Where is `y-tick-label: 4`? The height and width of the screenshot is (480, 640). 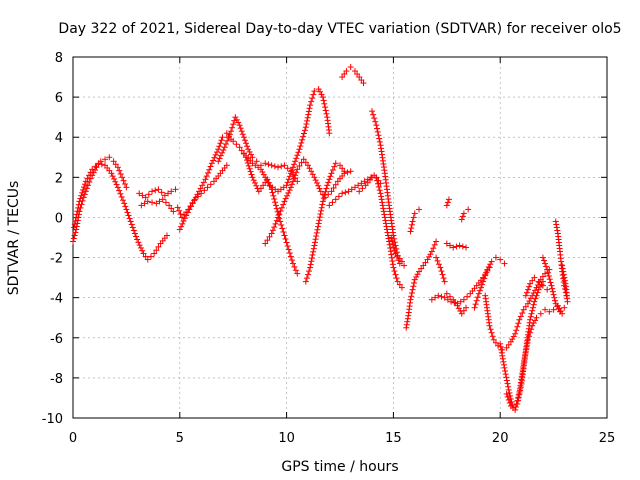 y-tick-label: 4 is located at coordinates (59, 138).